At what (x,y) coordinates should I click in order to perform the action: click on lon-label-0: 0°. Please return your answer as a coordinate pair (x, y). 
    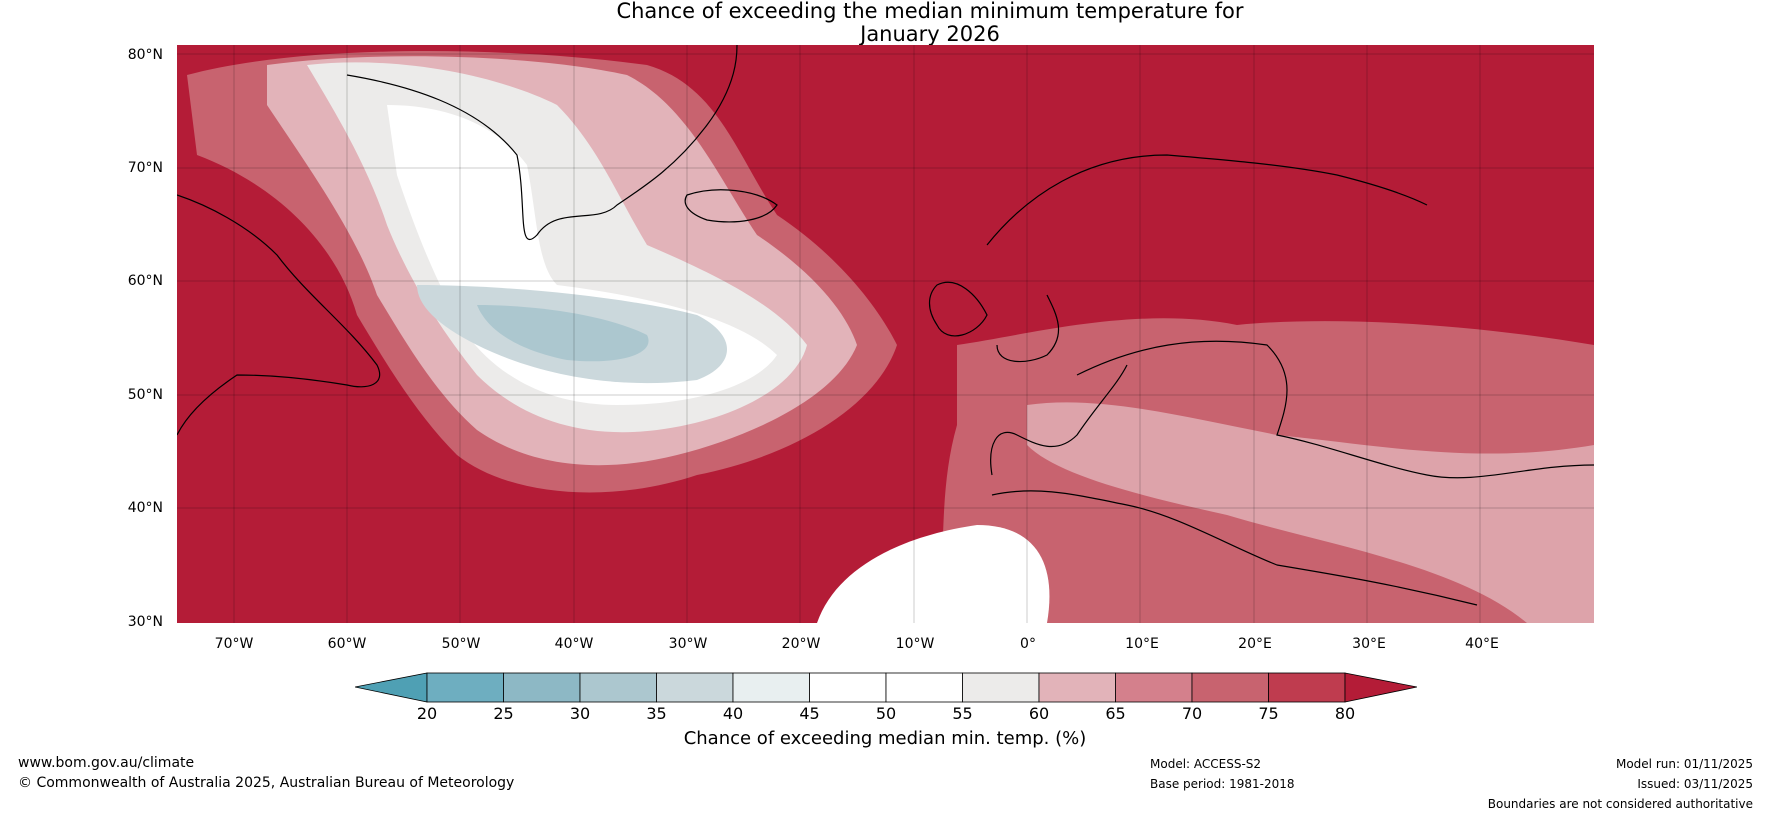
    Looking at the image, I should click on (1028, 644).